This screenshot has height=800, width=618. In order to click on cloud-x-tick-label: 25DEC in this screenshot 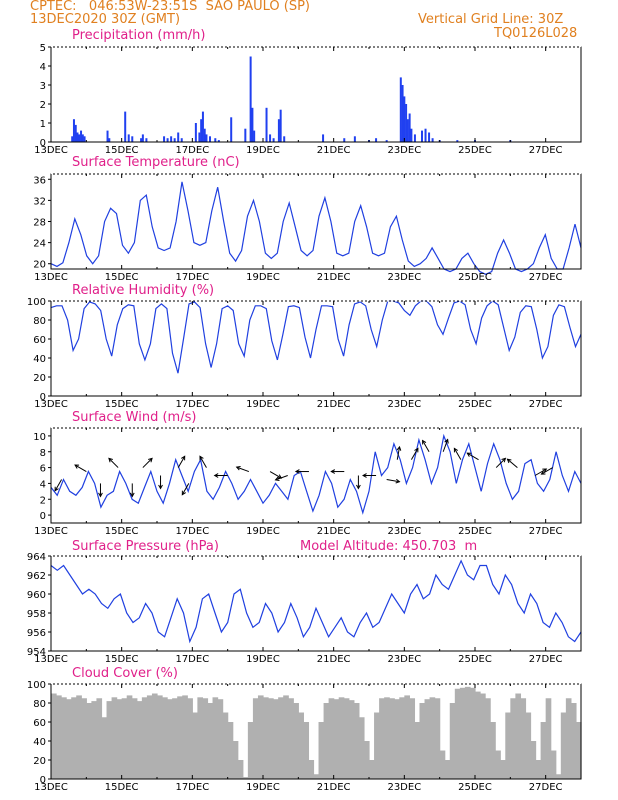, I will do `click(475, 787)`.